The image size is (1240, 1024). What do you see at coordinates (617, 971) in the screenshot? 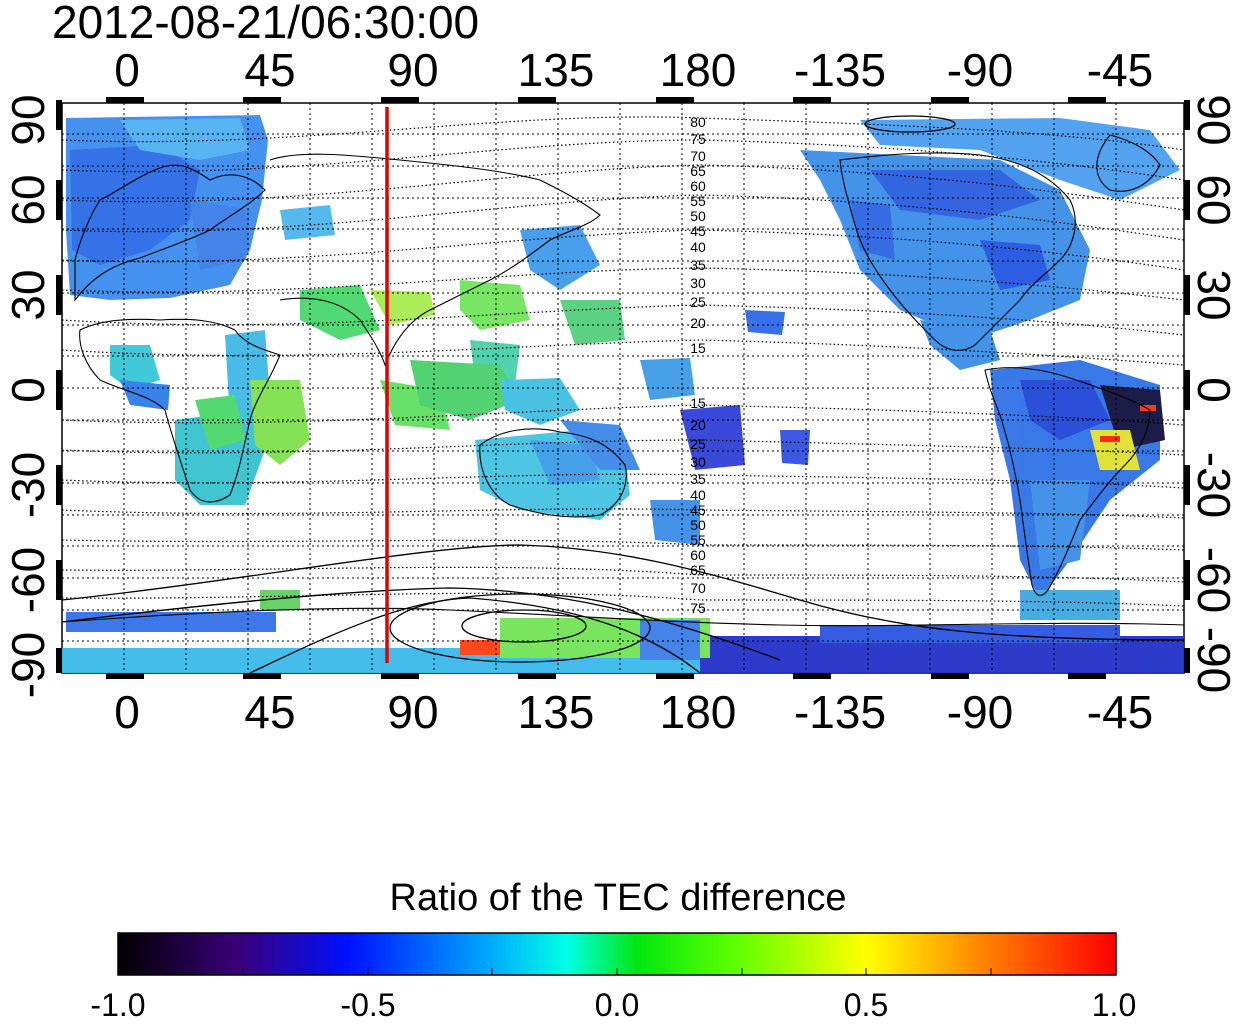
I see `colorbar-ticks` at bounding box center [617, 971].